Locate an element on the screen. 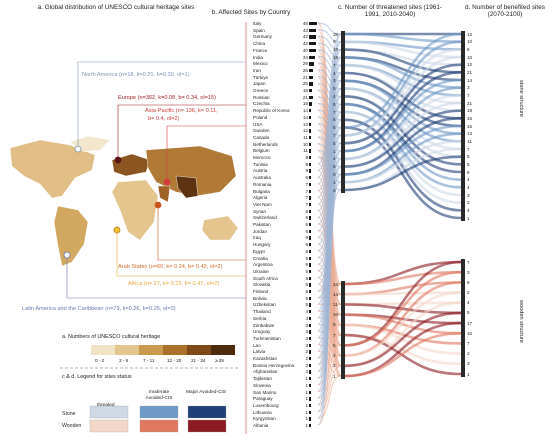  header-d: d. Number of benefited sites (2070-2100) is located at coordinates (505, 11).